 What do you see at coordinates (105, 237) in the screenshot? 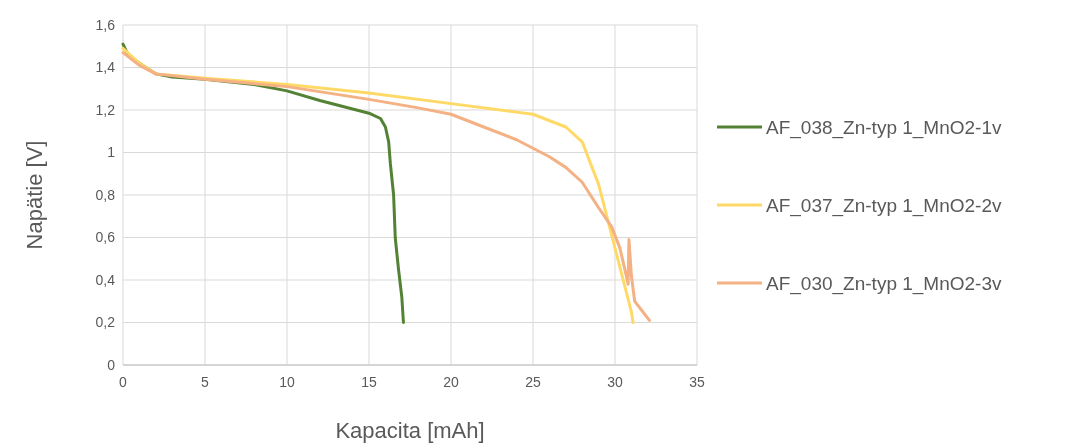
I see `y-tick-label: 0,6` at bounding box center [105, 237].